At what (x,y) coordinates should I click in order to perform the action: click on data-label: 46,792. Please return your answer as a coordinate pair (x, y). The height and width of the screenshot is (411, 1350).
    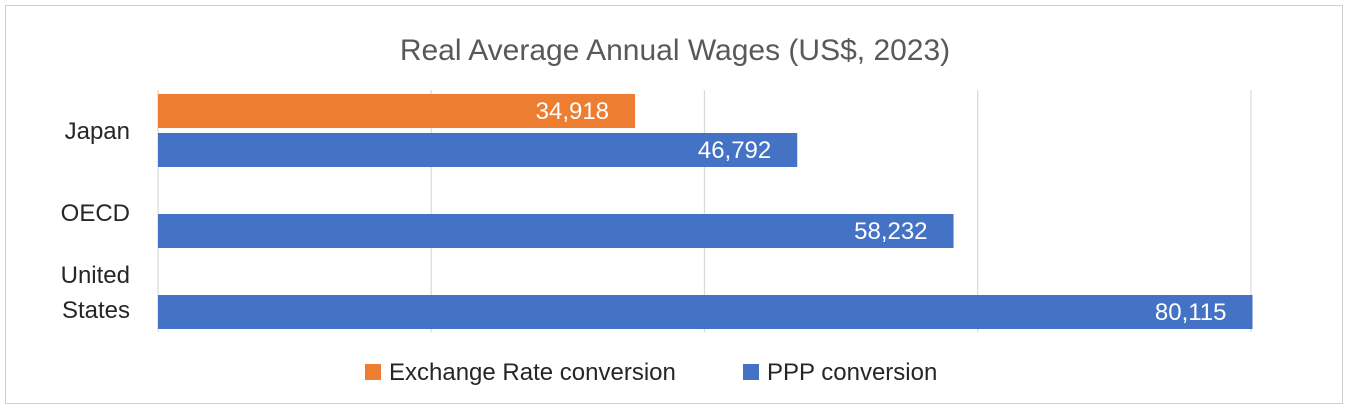
    Looking at the image, I should click on (734, 150).